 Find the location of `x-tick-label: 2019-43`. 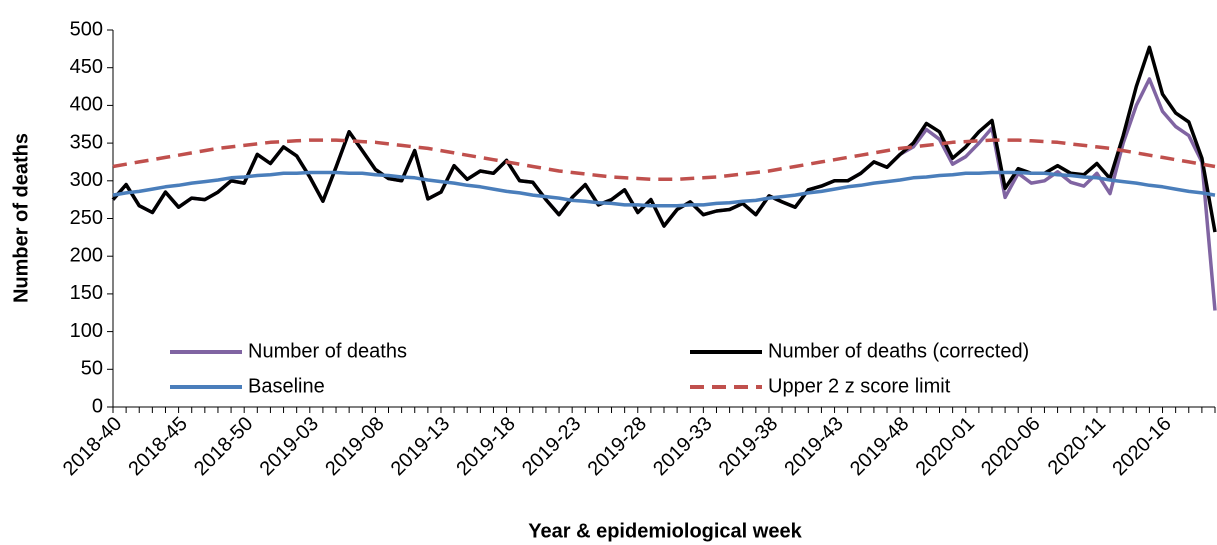

x-tick-label: 2019-43 is located at coordinates (813, 446).